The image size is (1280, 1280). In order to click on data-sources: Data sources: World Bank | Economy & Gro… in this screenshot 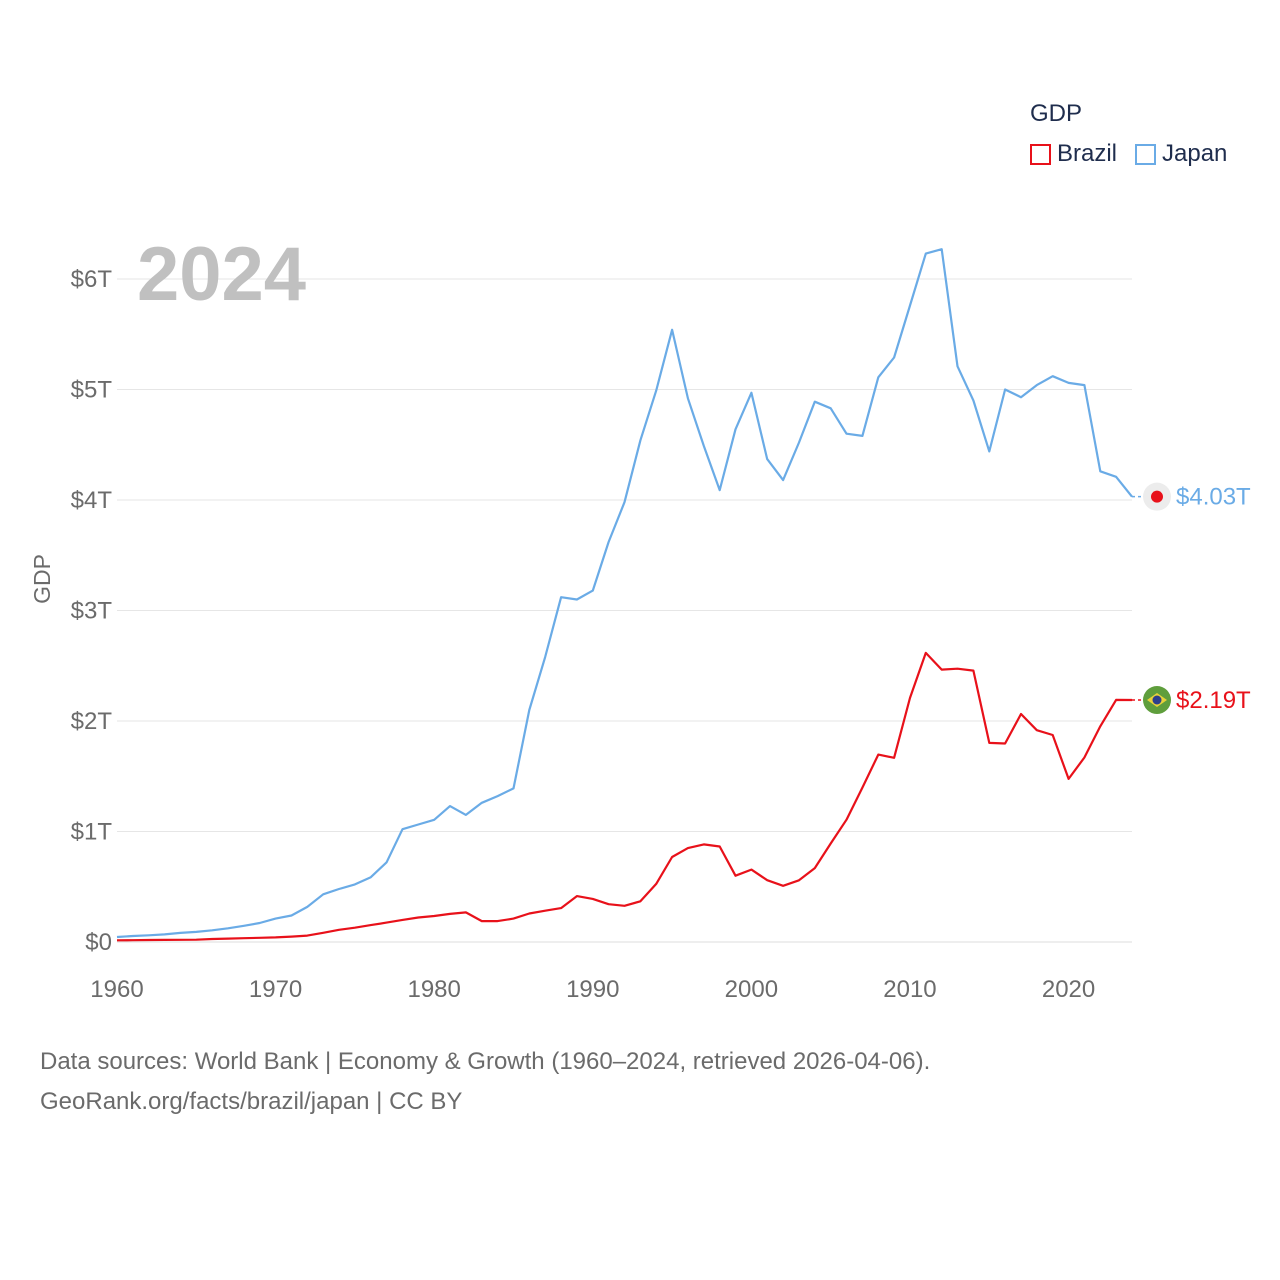, I will do `click(485, 1082)`.